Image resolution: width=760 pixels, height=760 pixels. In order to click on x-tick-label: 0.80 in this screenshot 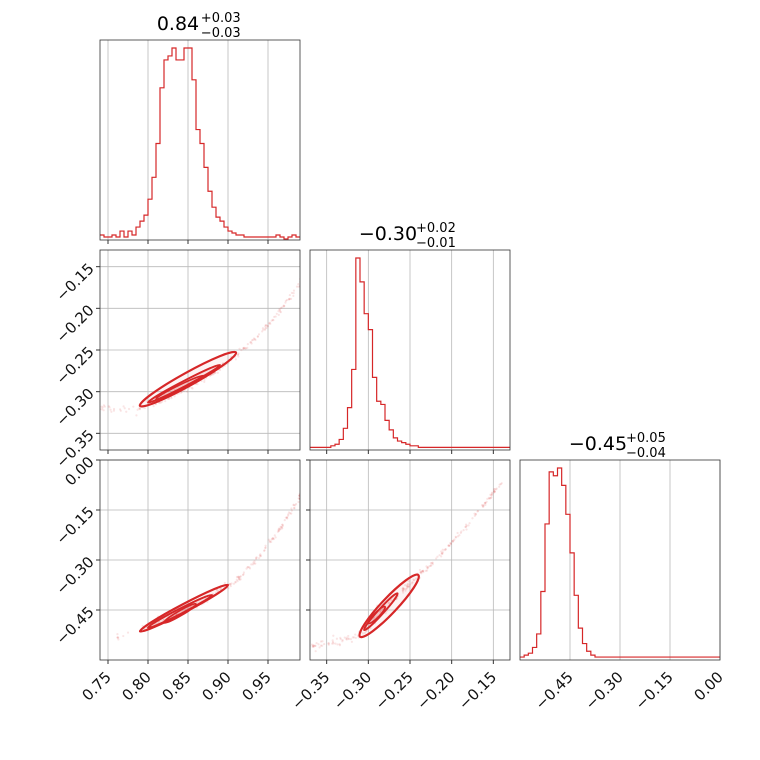, I will do `click(136, 686)`.